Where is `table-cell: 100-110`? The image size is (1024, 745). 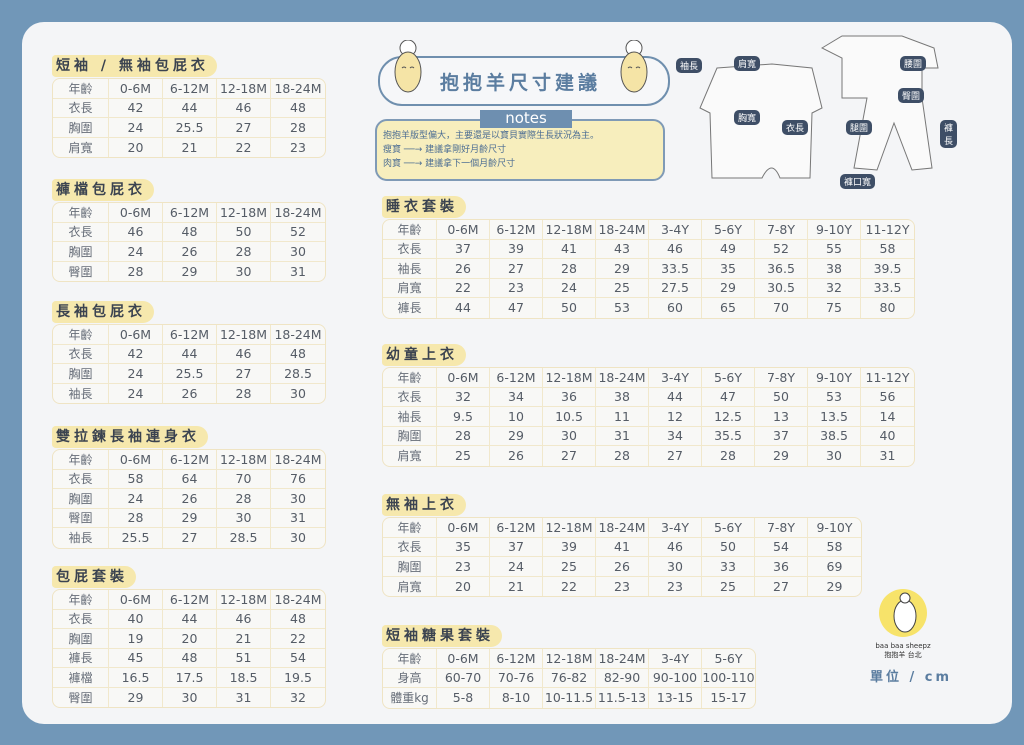 table-cell: 100-110 is located at coordinates (728, 678).